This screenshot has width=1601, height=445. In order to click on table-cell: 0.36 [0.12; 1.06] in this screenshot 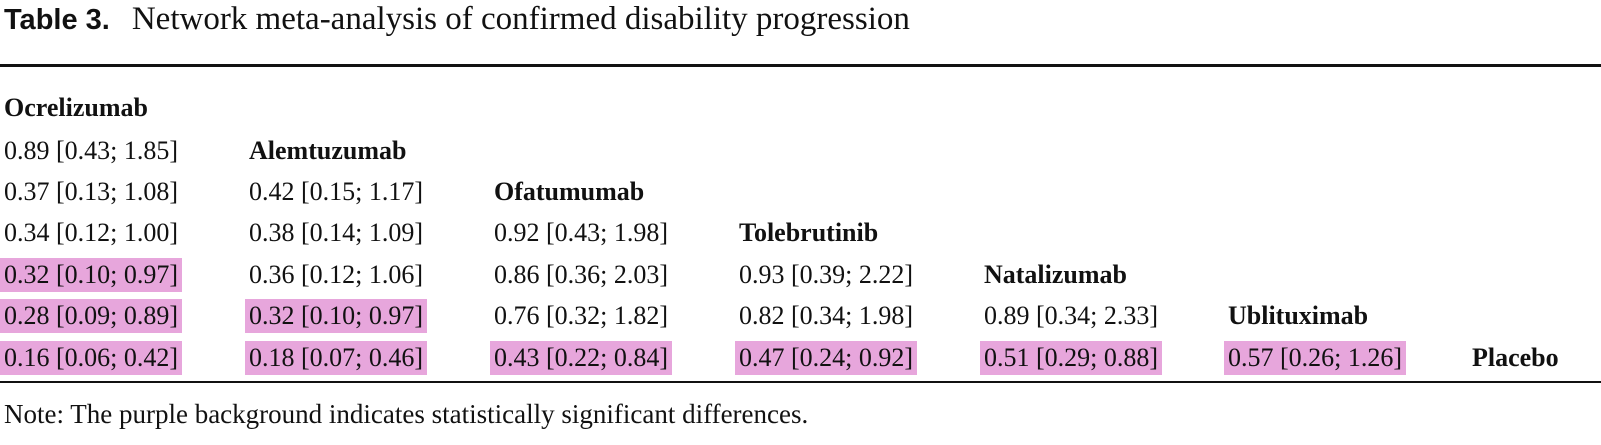, I will do `click(336, 274)`.